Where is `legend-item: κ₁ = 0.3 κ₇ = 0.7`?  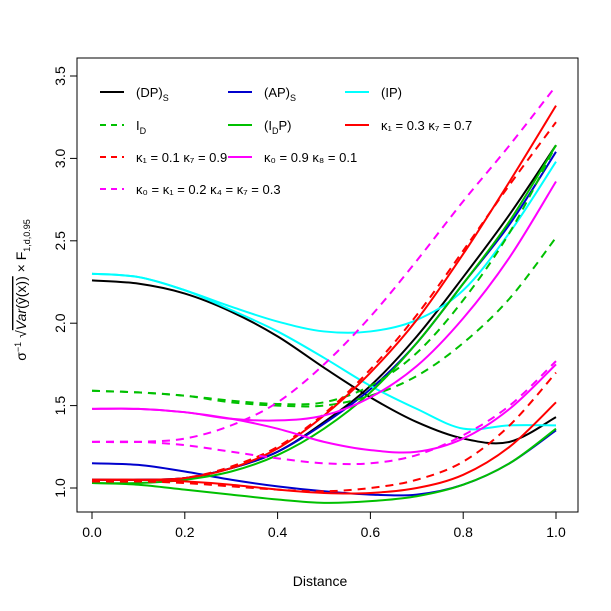
legend-item: κ₁ = 0.3 κ₇ = 0.7 is located at coordinates (408, 125).